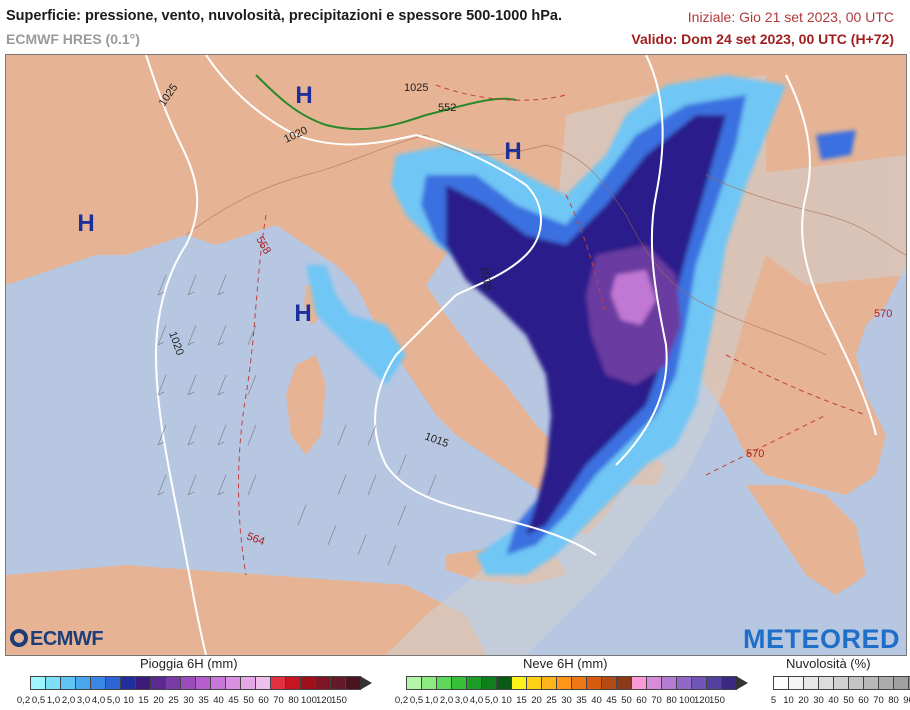  What do you see at coordinates (906, 700) in the screenshot?
I see `clouds-legend-label-9: 90` at bounding box center [906, 700].